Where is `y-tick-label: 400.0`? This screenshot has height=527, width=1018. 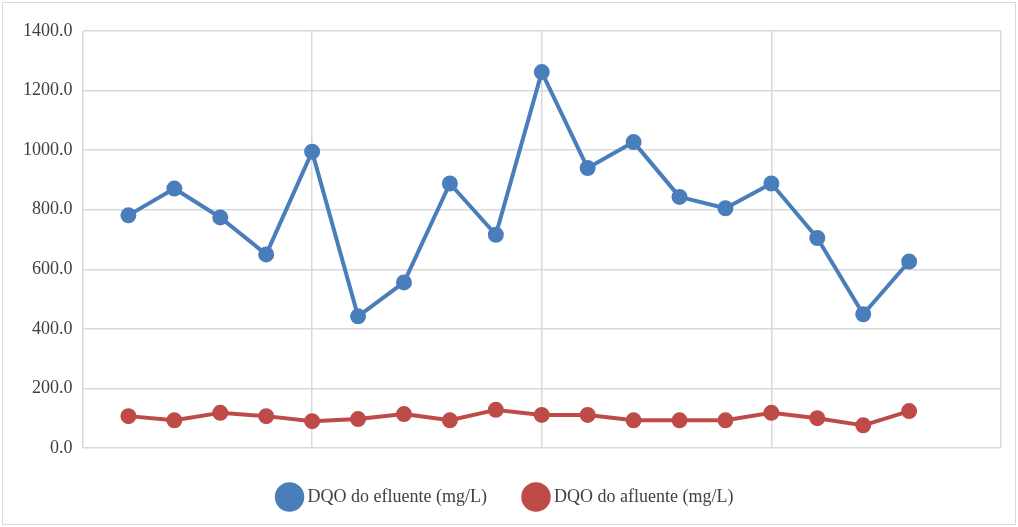
y-tick-label: 400.0 is located at coordinates (52, 327).